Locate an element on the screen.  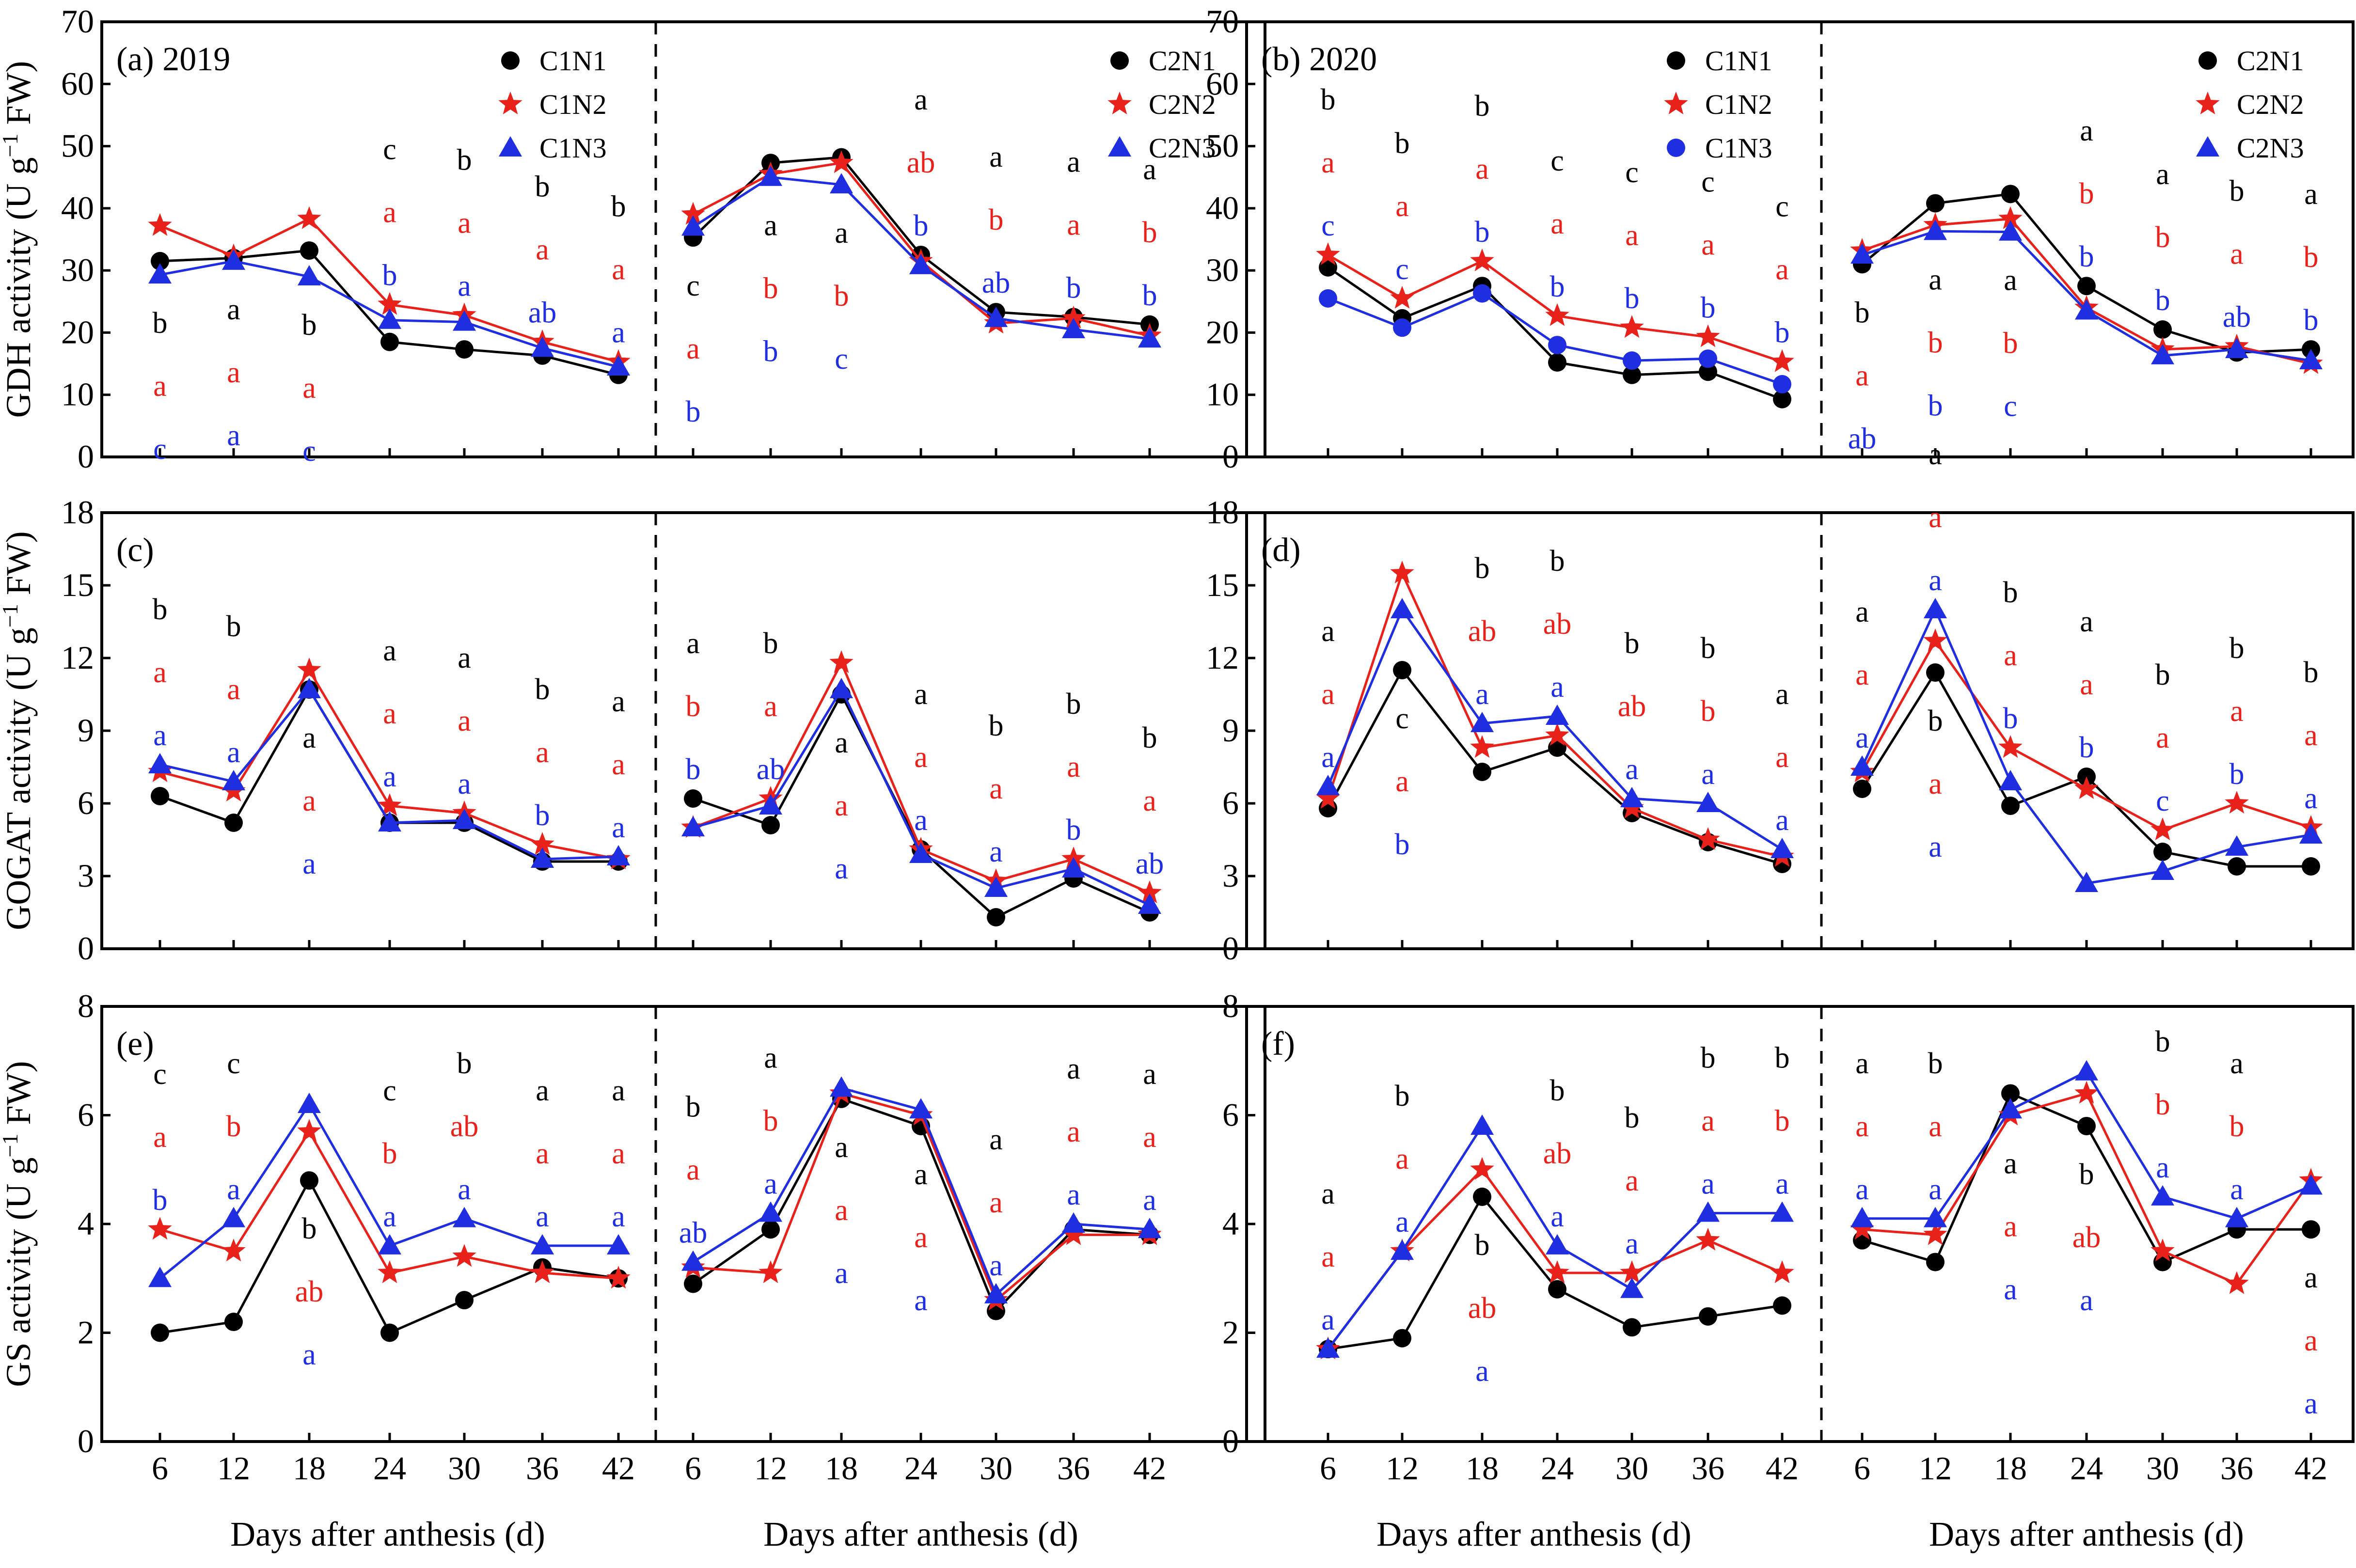
legend-label: C1N1 is located at coordinates (1738, 61).